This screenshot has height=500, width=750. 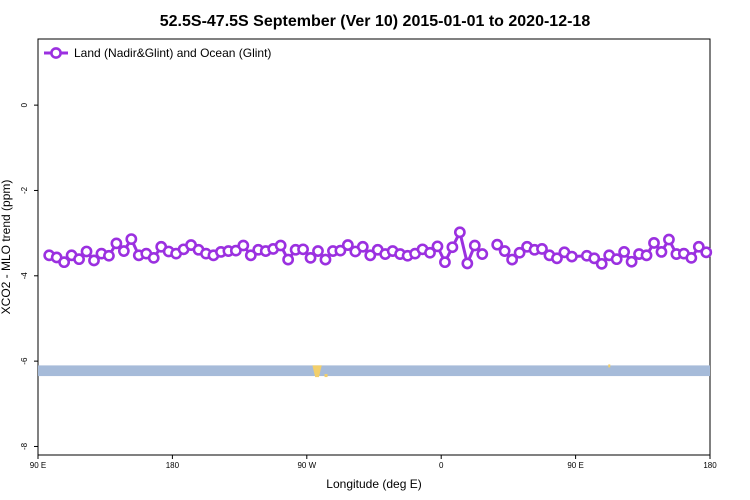 I want to click on ocean-band, so click(x=374, y=371).